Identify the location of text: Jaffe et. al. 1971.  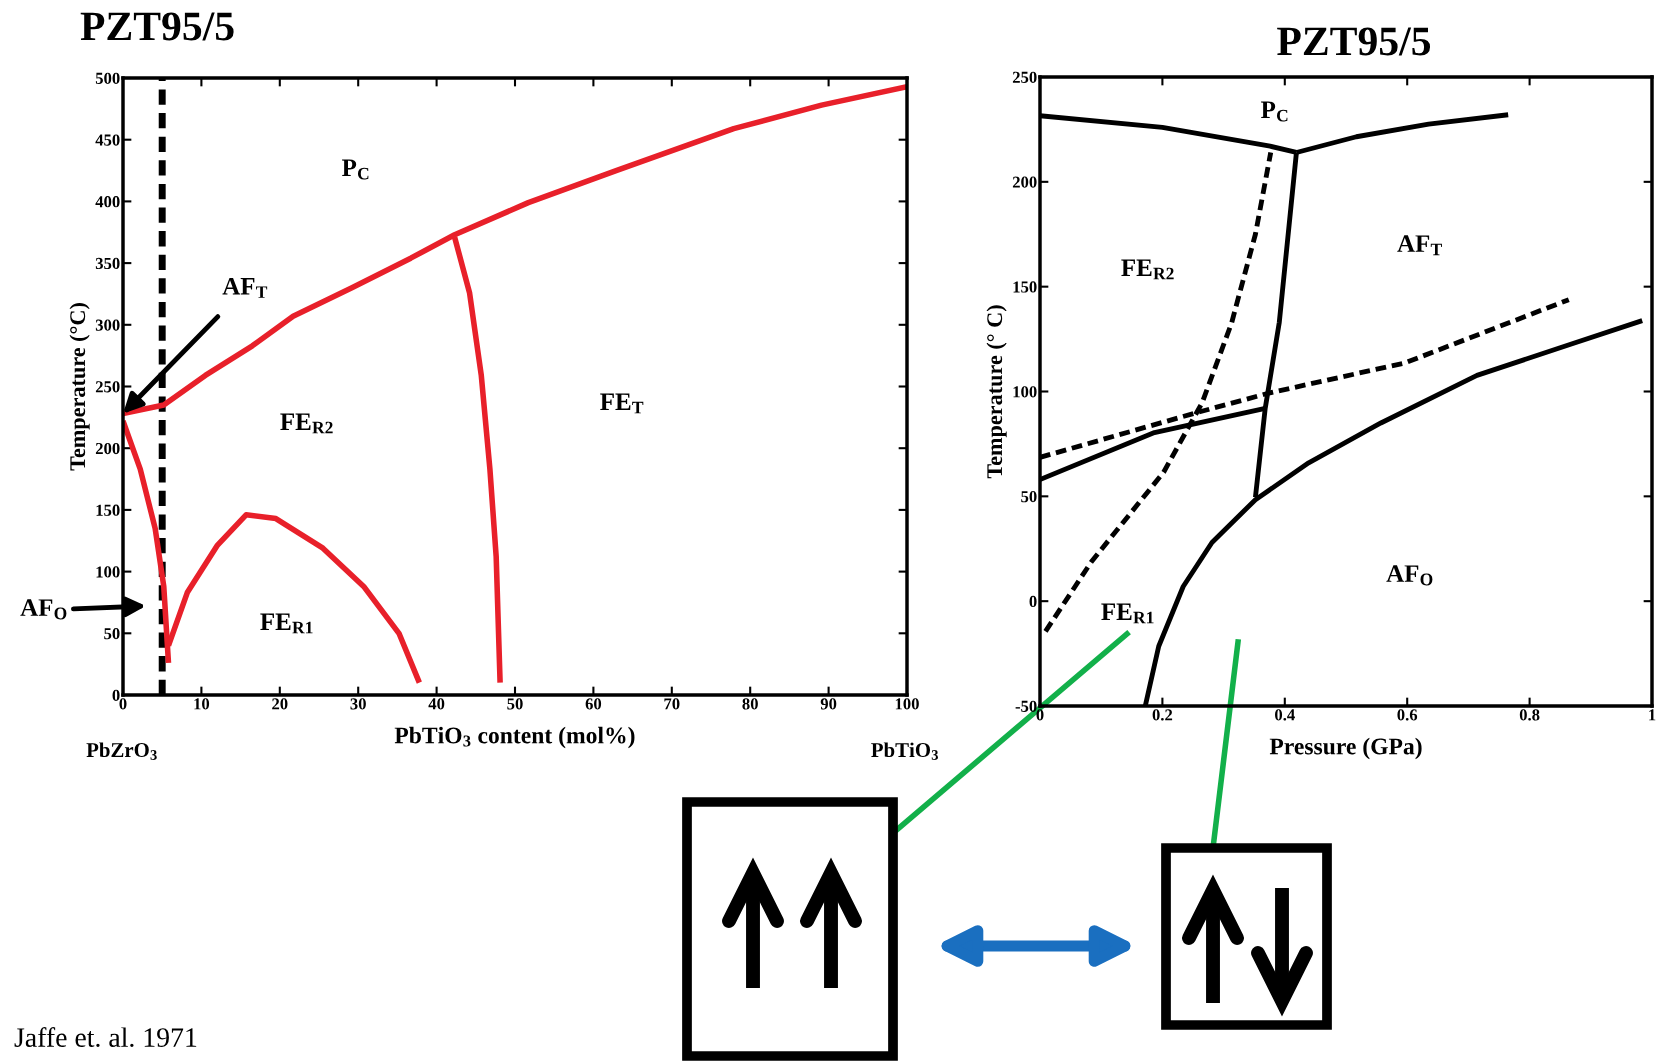
(105, 1037).